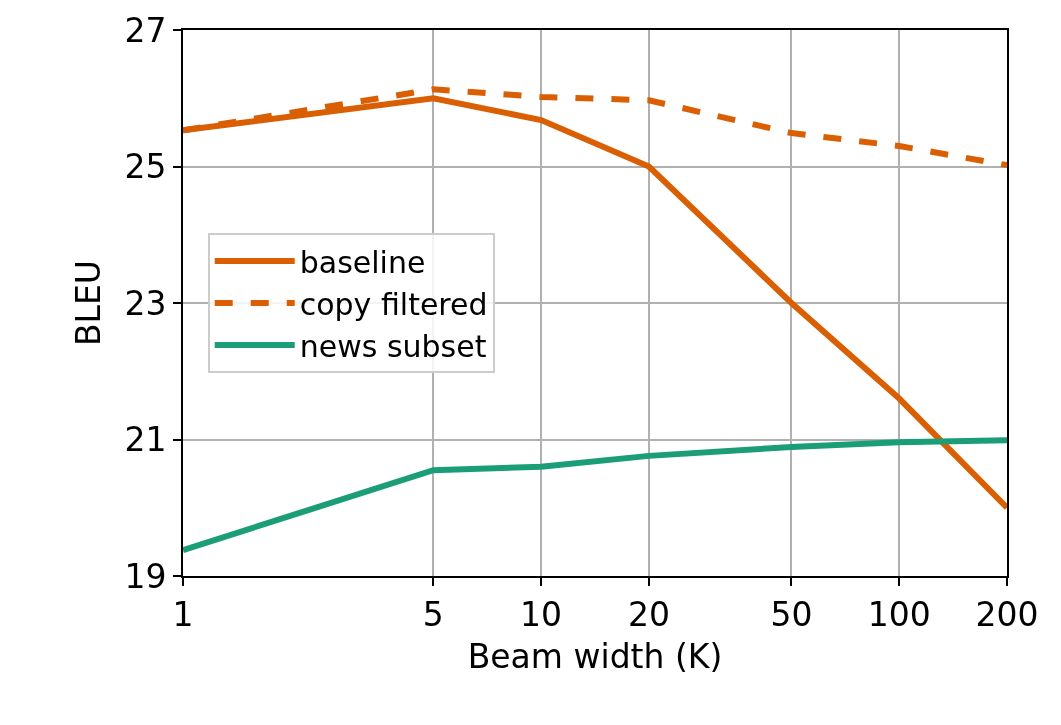 The image size is (1061, 725). What do you see at coordinates (362, 262) in the screenshot?
I see `legend-label: baseline` at bounding box center [362, 262].